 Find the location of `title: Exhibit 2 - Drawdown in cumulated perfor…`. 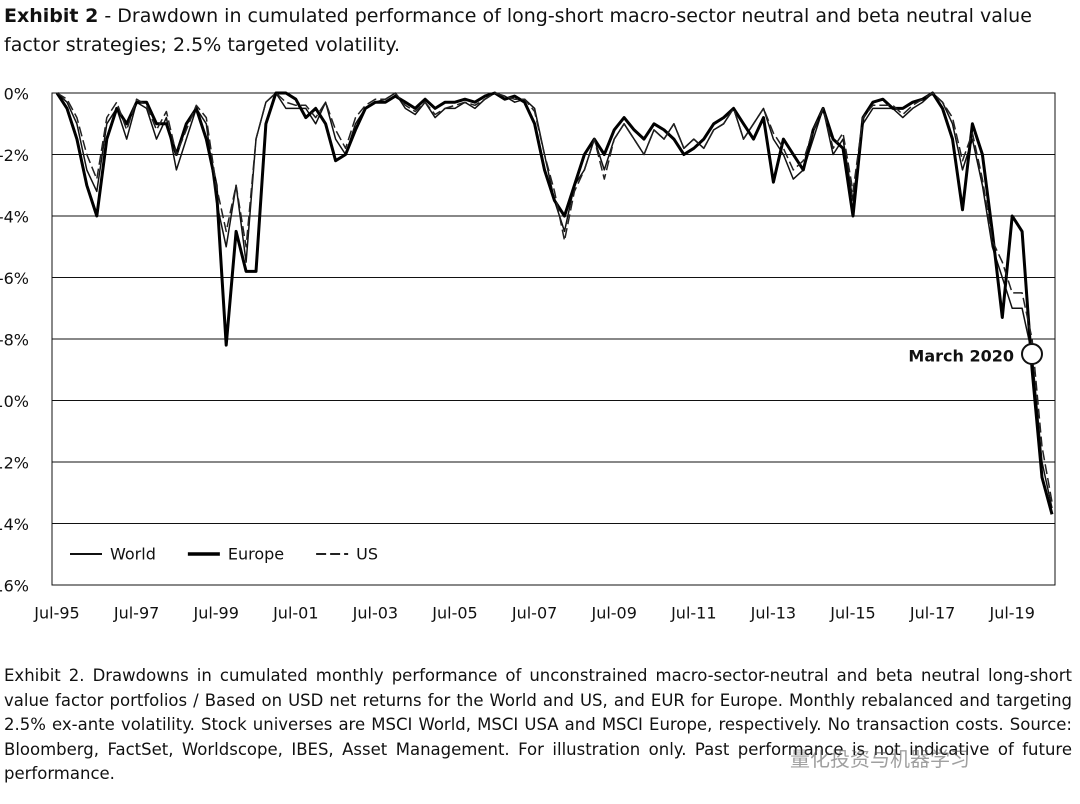

title: Exhibit 2 - Drawdown in cumulated perfor… is located at coordinates (539, 31).